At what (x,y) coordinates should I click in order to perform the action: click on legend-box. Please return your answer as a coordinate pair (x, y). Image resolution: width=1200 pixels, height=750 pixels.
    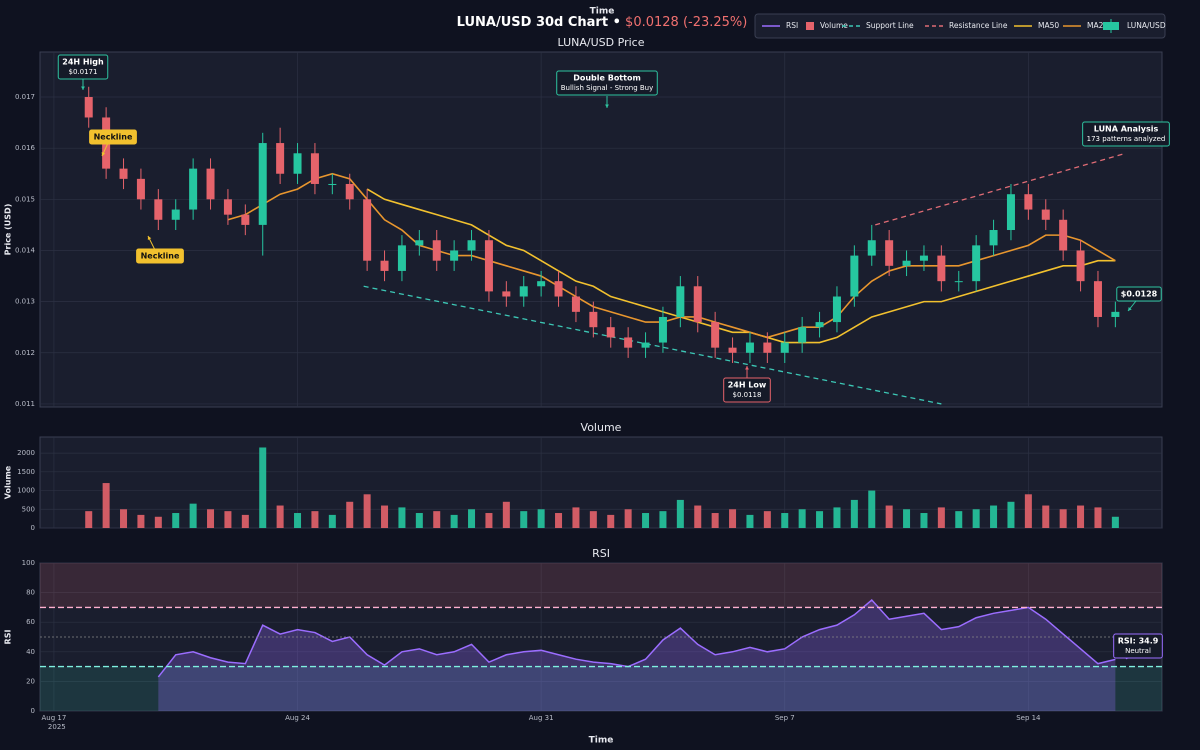
    Looking at the image, I should click on (960, 26).